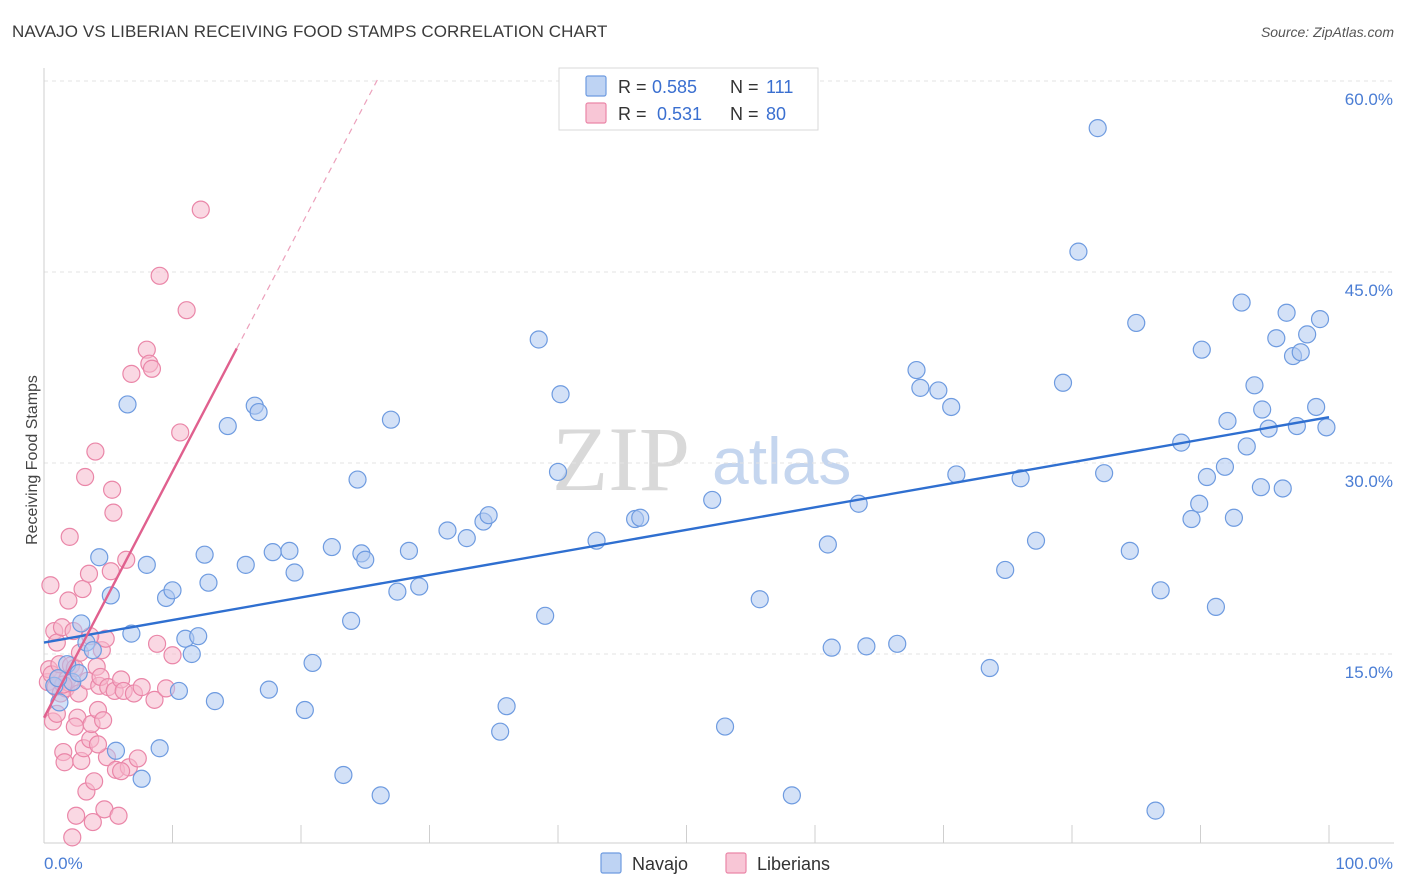  I want to click on x-tick-labels: 0.0% 100.0%, so click(718, 863).